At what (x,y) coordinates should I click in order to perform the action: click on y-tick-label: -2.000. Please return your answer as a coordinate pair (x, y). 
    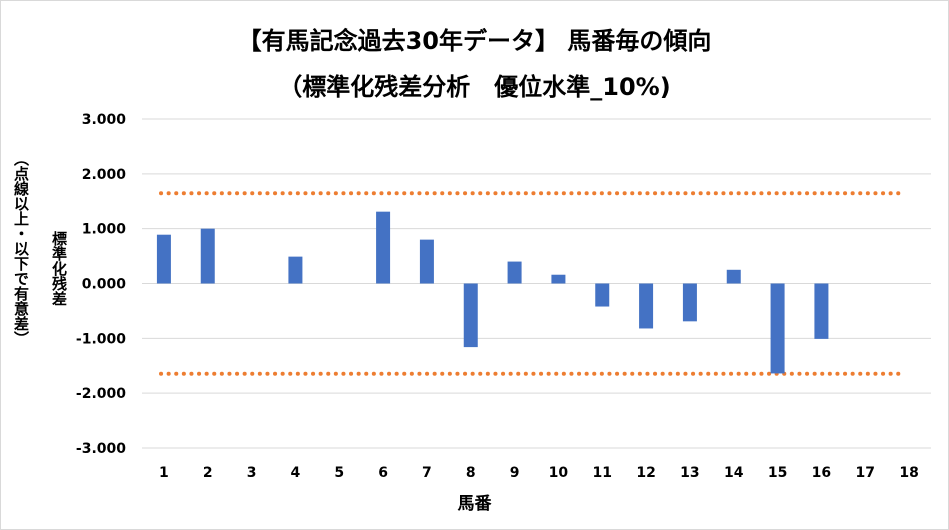
    Looking at the image, I should click on (101, 394).